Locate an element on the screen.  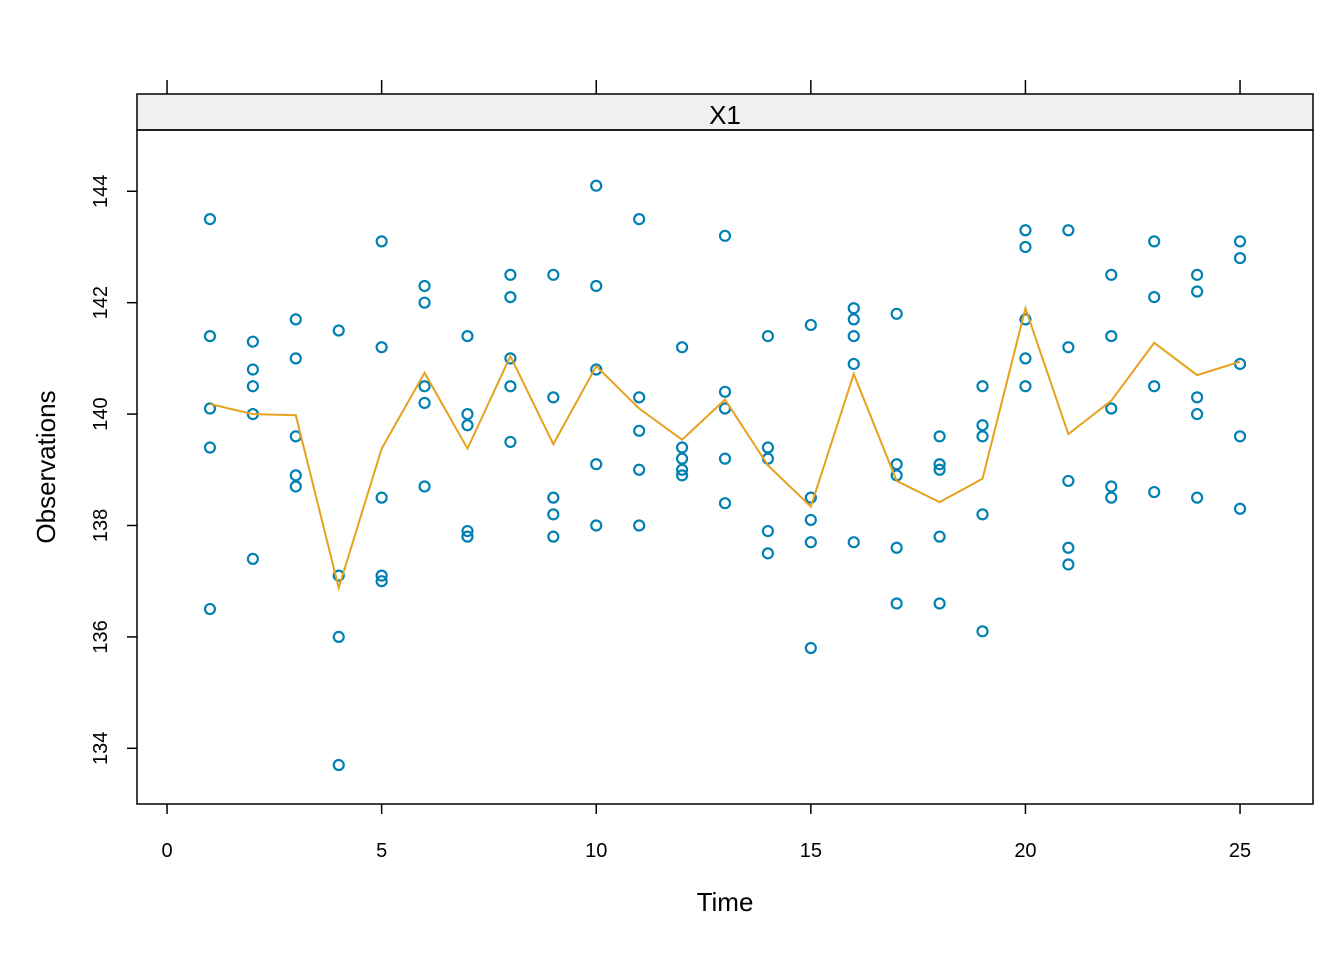
x-tick-label: 10 is located at coordinates (596, 851).